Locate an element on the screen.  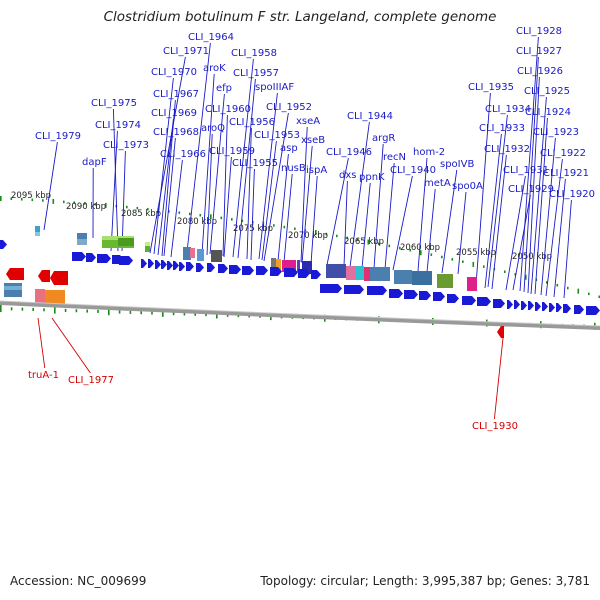
gene-label: spoIIIAF is located at coordinates (274, 87).